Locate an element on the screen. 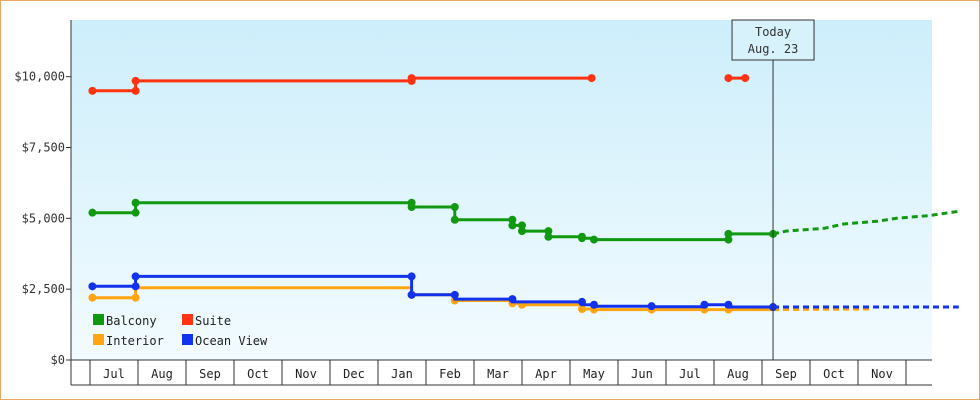 Image resolution: width=980 pixels, height=400 pixels. month-label: Apr is located at coordinates (546, 374).